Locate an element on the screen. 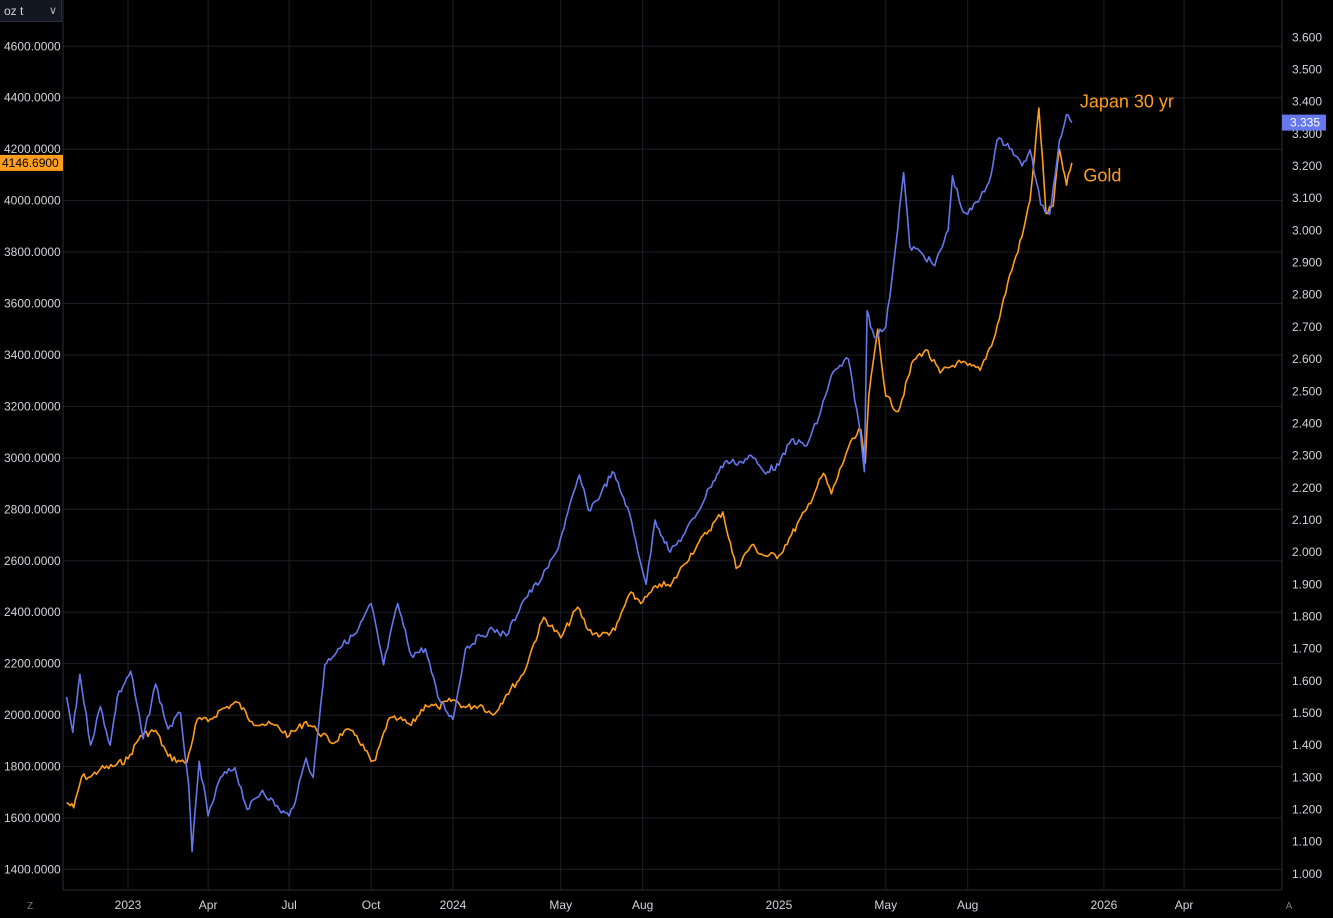 The width and height of the screenshot is (1333, 918). left-tick-label: 4400.0000 is located at coordinates (32, 98).